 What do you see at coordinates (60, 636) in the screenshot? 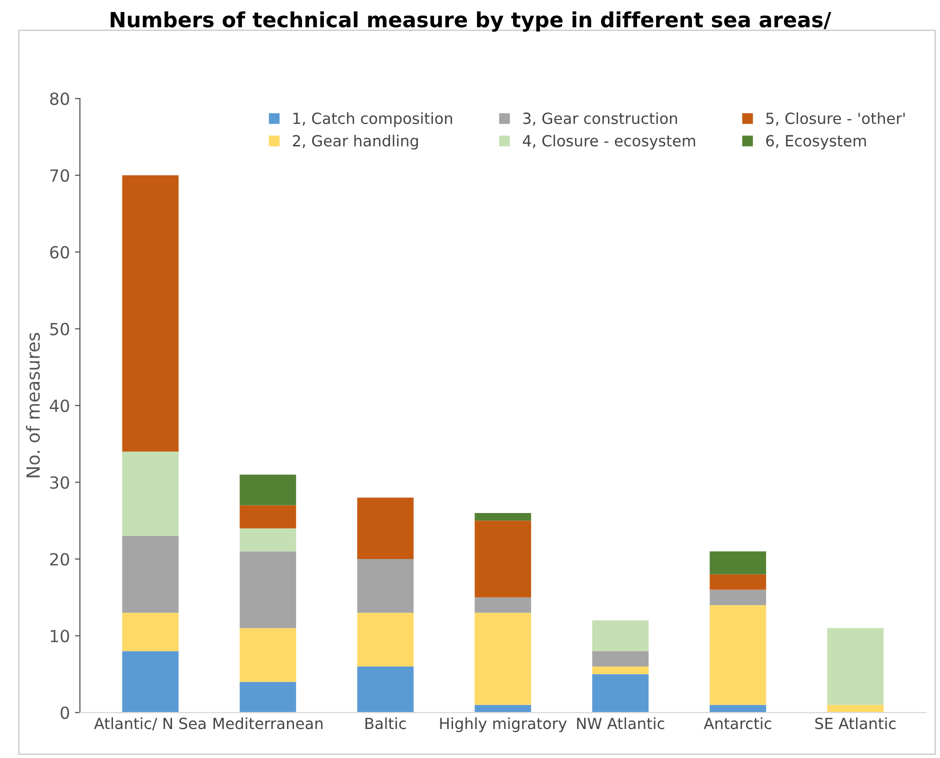
I see `y-tick-label: 10` at bounding box center [60, 636].